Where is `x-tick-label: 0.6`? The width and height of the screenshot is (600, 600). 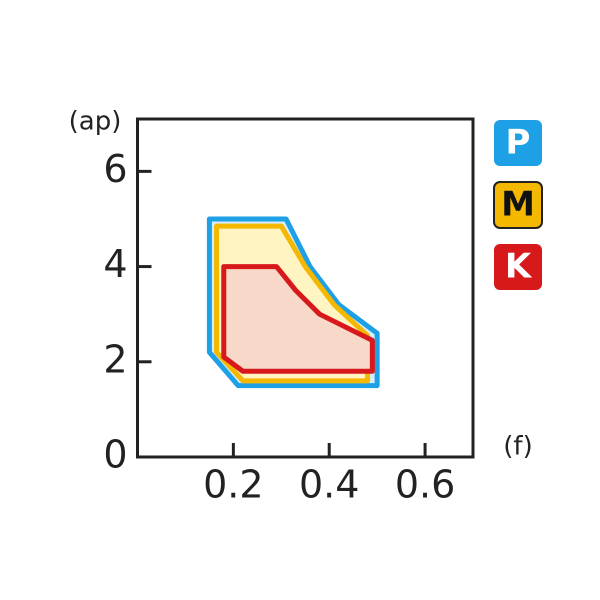
x-tick-label: 0.6 is located at coordinates (425, 485).